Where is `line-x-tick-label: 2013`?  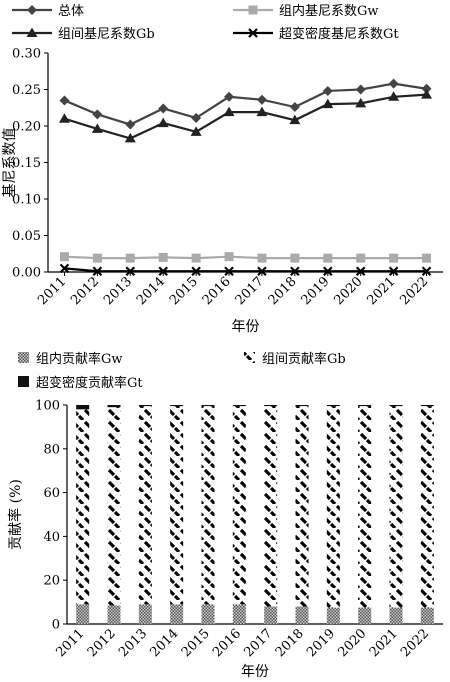
line-x-tick-label: 2013 is located at coordinates (118, 291).